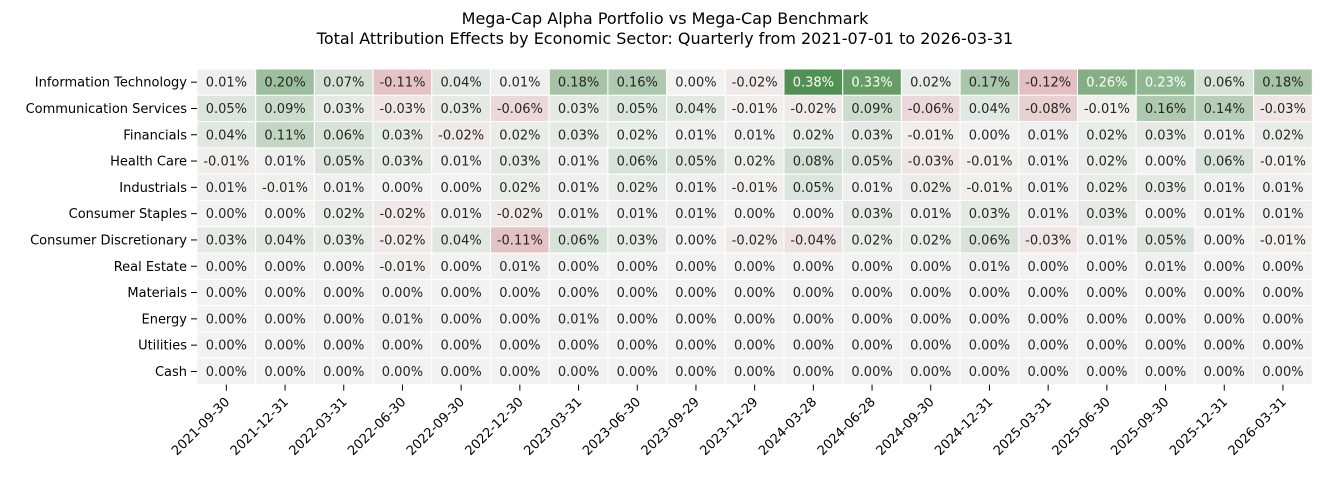  I want to click on column-label: 2025-12-31, so click(1199, 427).